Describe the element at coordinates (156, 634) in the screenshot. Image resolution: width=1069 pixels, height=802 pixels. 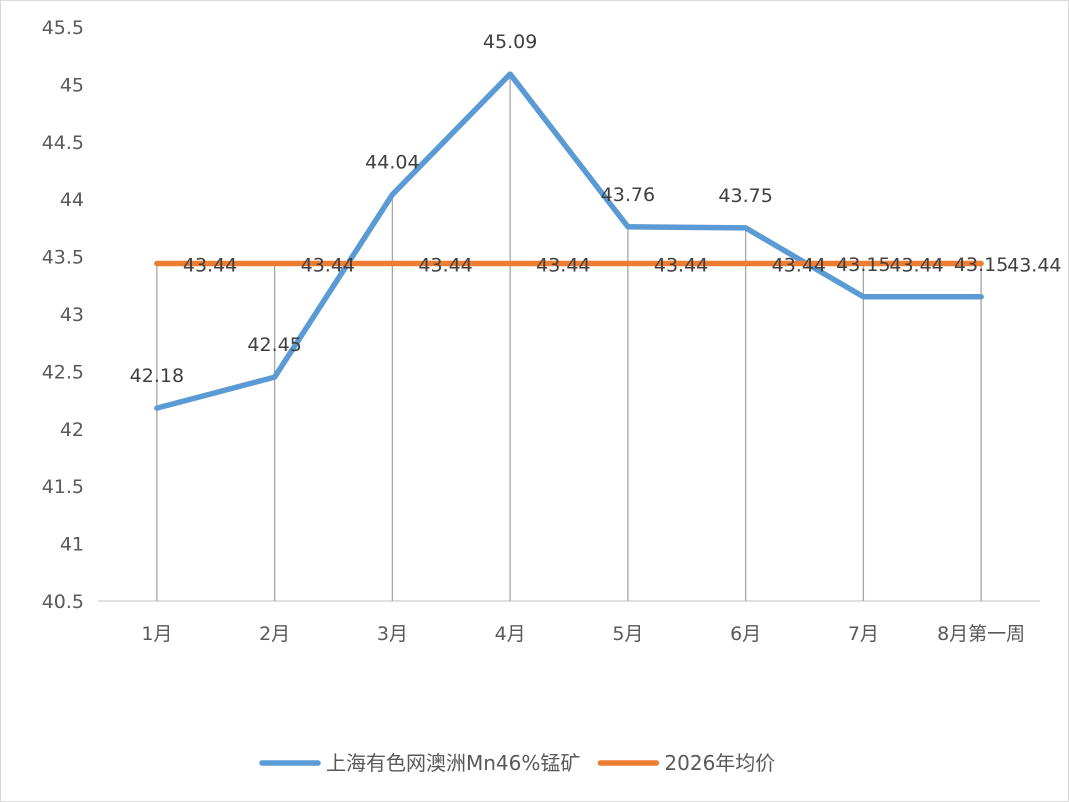
I see `x-tick-label: 1月` at that location.